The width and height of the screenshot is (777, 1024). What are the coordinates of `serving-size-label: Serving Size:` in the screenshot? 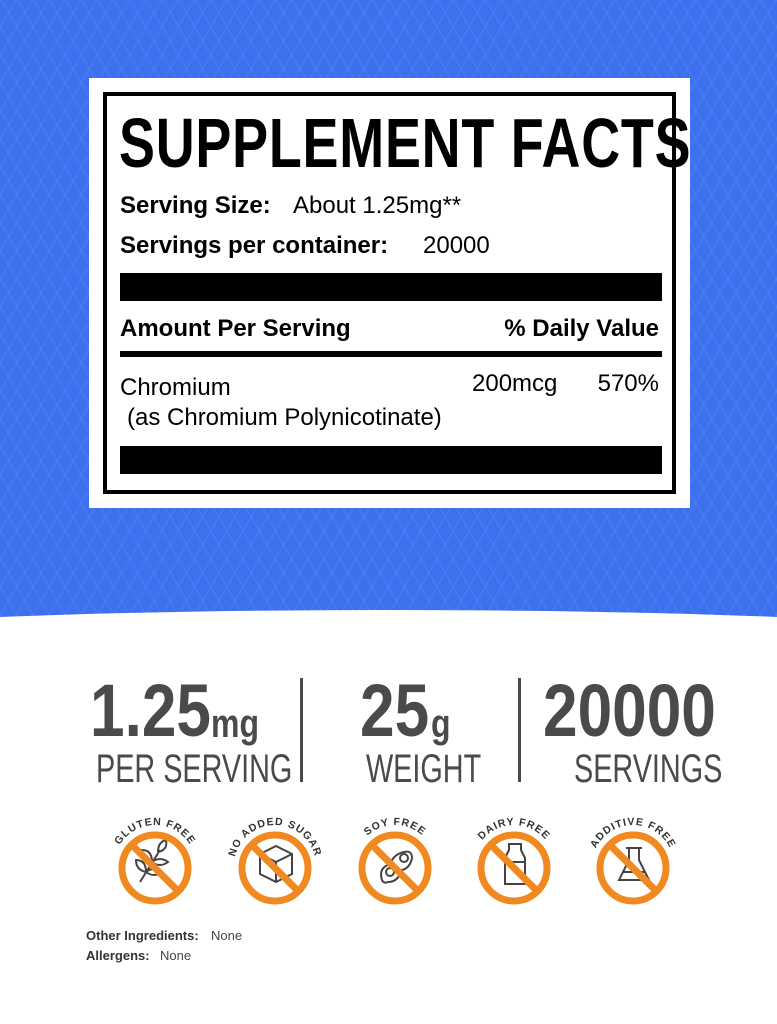 It's located at (195, 205).